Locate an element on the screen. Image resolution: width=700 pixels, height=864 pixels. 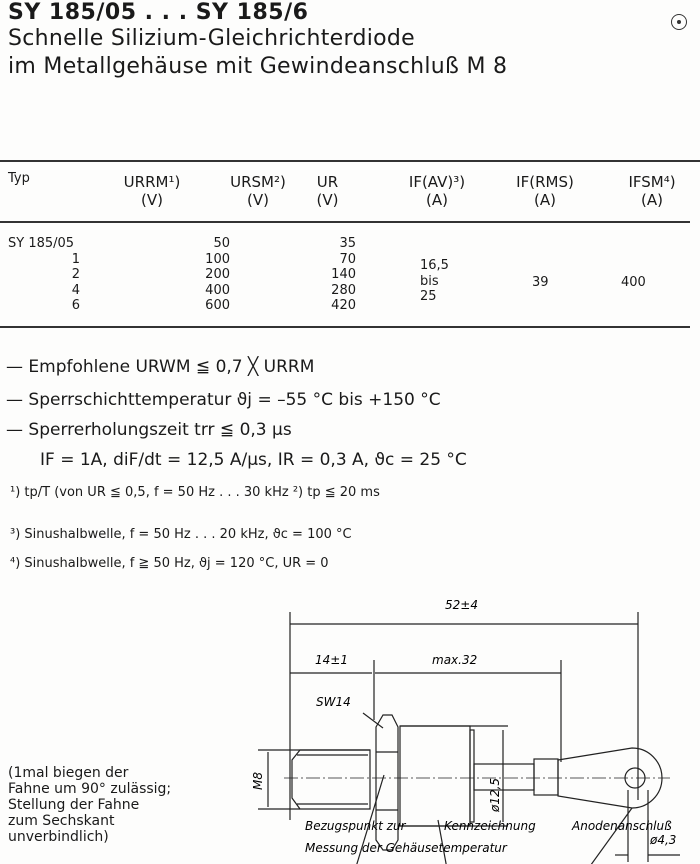
ifsm-value: 400 is located at coordinates (633, 282).